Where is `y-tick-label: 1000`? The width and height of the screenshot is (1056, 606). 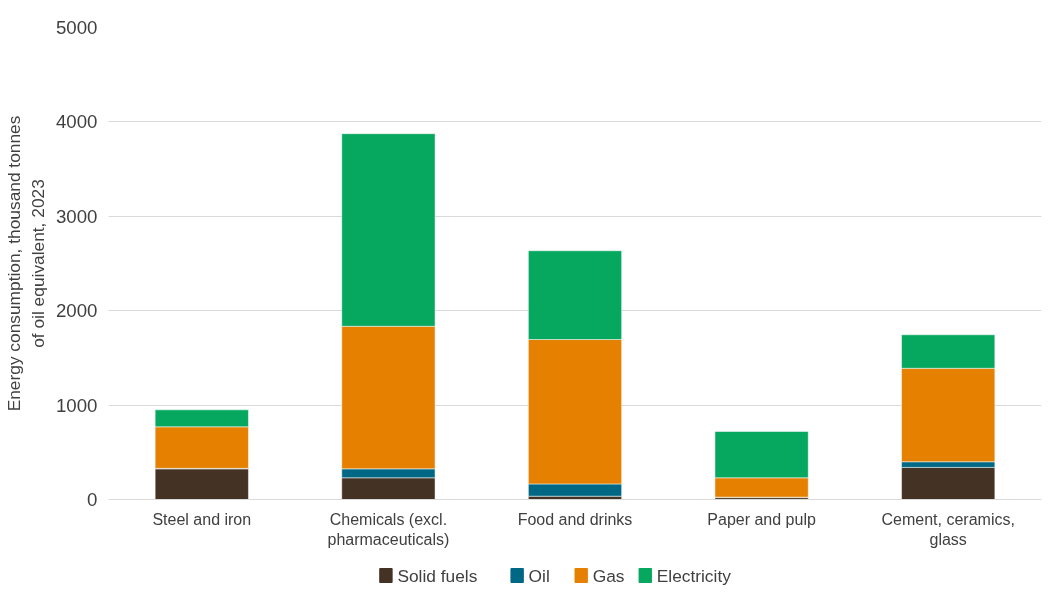 y-tick-label: 1000 is located at coordinates (77, 405).